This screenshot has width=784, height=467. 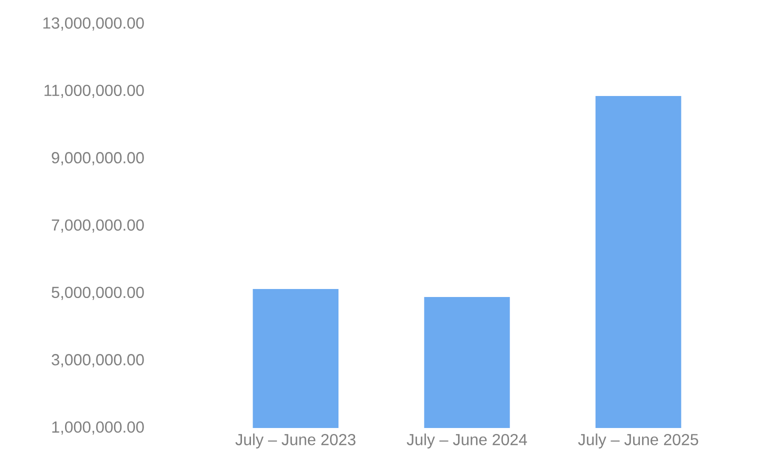 What do you see at coordinates (638, 441) in the screenshot?
I see `x-tick-label: July – June 2025` at bounding box center [638, 441].